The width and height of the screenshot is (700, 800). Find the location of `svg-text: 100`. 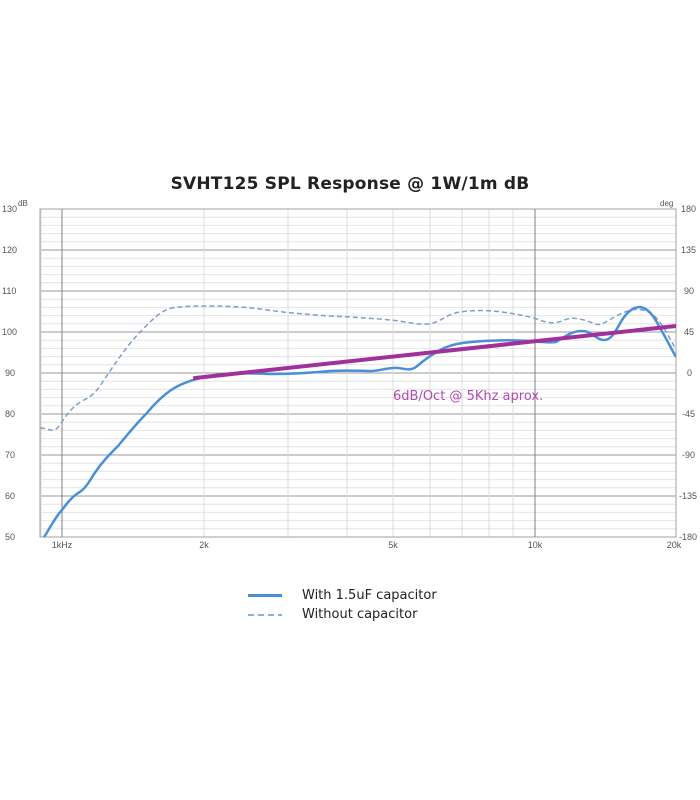

svg-text: 100 is located at coordinates (9, 332).